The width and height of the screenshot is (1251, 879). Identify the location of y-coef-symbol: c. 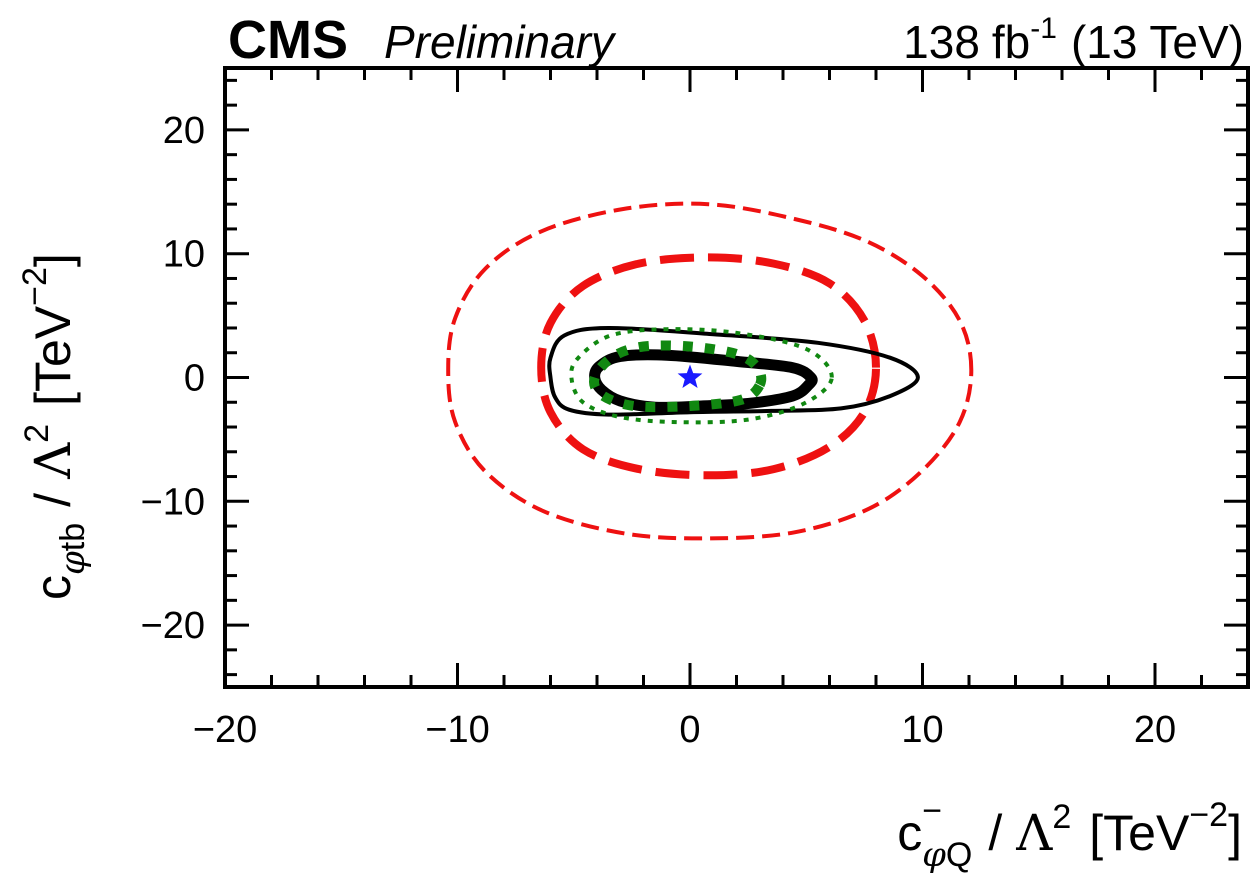
(53, 587).